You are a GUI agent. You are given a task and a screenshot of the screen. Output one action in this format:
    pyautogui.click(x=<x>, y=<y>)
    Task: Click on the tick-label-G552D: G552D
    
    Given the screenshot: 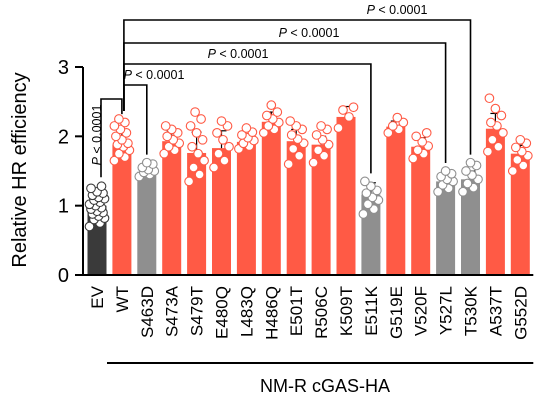 What is the action you would take?
    pyautogui.click(x=520, y=313)
    